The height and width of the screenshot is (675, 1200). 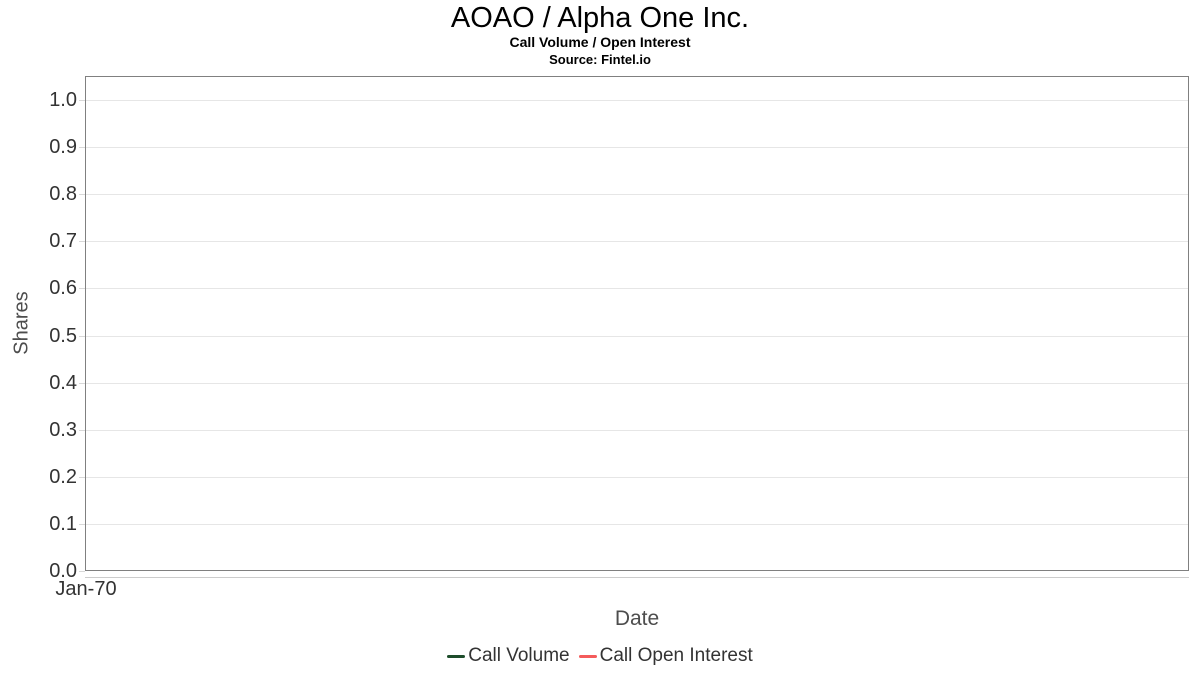 I want to click on y-tick-label: 0.0, so click(x=63, y=571).